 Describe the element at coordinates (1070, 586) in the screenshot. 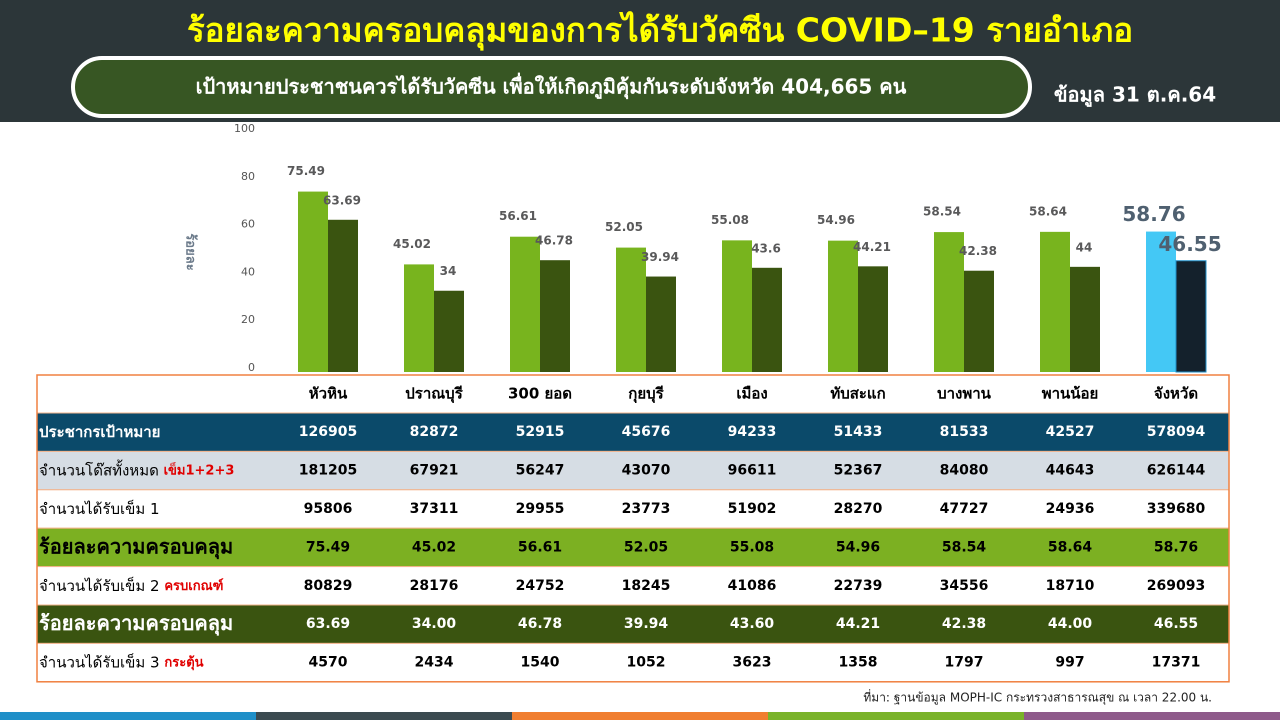

I see `table-cell: 18710` at that location.